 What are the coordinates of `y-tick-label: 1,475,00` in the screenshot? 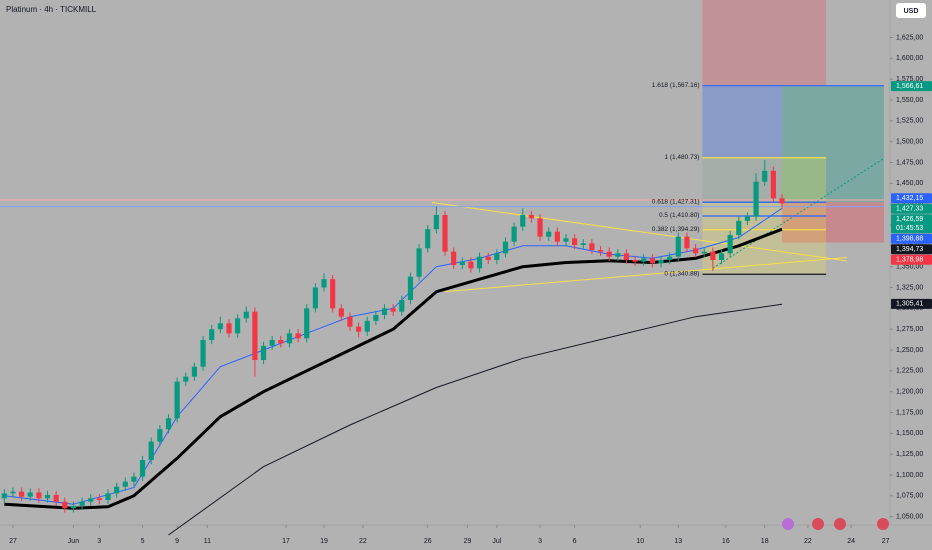 It's located at (909, 162).